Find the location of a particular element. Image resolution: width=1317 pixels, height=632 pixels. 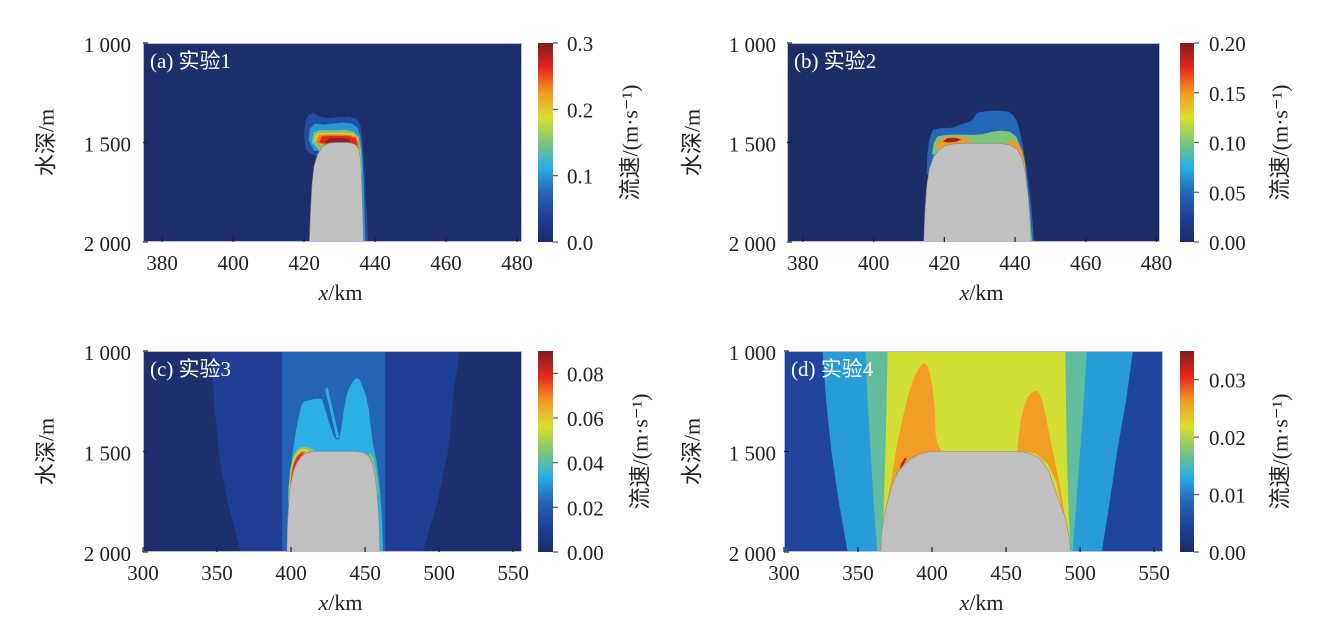

colorbar-tick-label: 0.15 is located at coordinates (1227, 94).